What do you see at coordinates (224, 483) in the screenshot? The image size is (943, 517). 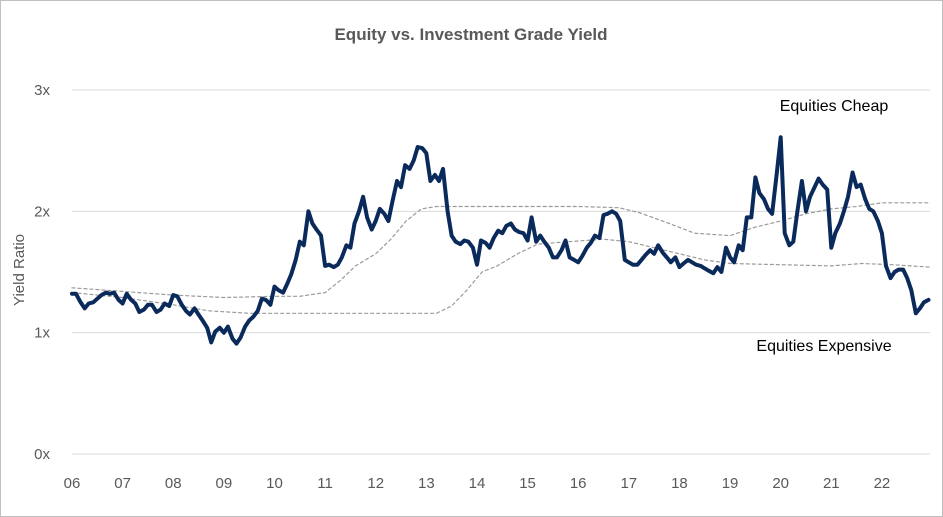 I see `x-tick-3: 09` at bounding box center [224, 483].